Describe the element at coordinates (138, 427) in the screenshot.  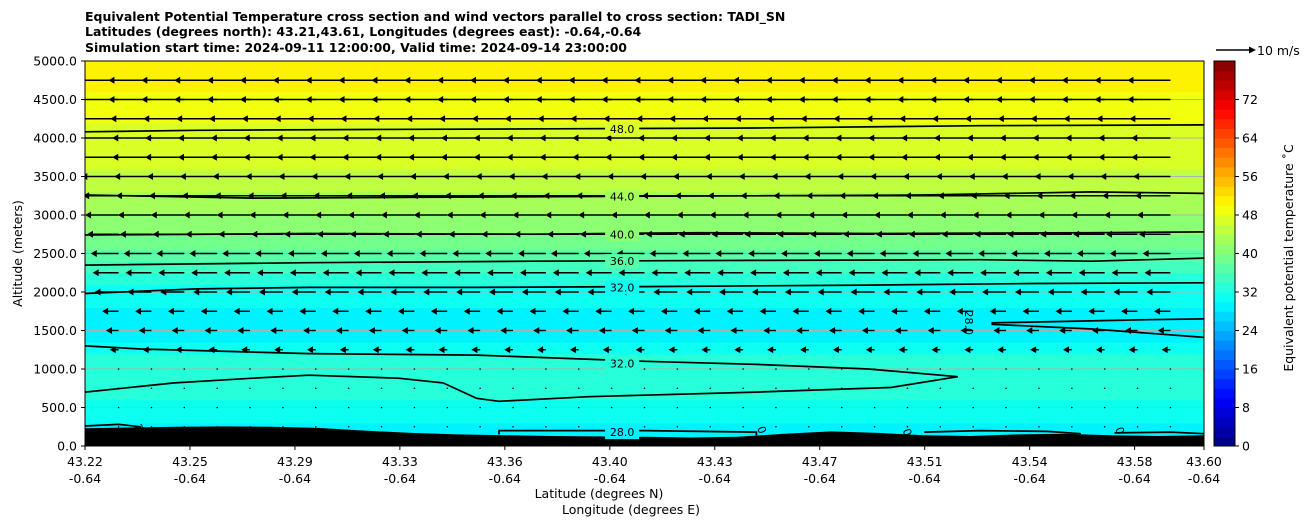
I see `contour-label: 2` at that location.